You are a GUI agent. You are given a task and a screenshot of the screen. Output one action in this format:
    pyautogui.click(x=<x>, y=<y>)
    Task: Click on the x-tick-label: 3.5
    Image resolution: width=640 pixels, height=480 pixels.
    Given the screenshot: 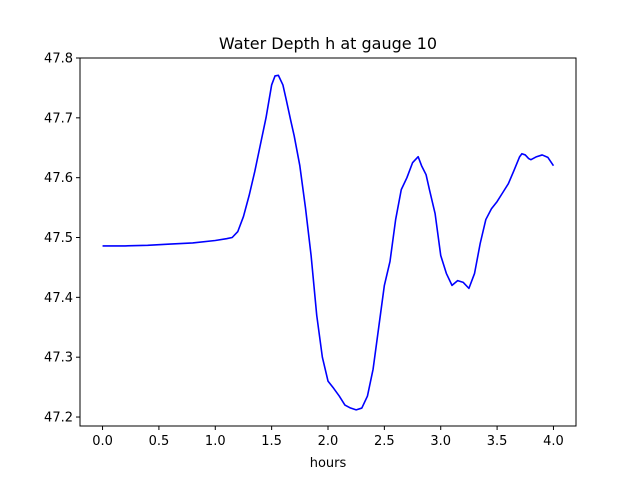 What is the action you would take?
    pyautogui.click(x=497, y=441)
    